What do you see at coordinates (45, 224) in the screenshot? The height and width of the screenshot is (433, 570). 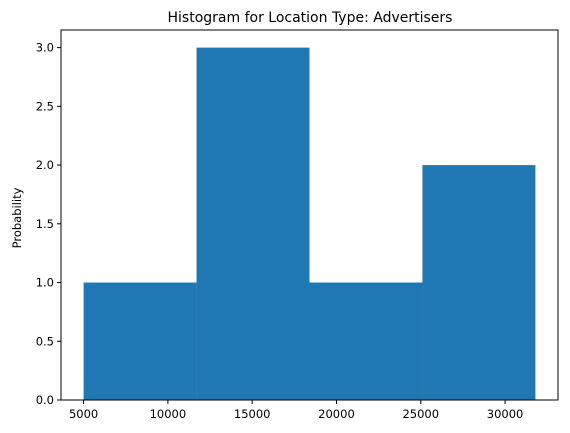 I see `y-tick-label: 1.5` at bounding box center [45, 224].